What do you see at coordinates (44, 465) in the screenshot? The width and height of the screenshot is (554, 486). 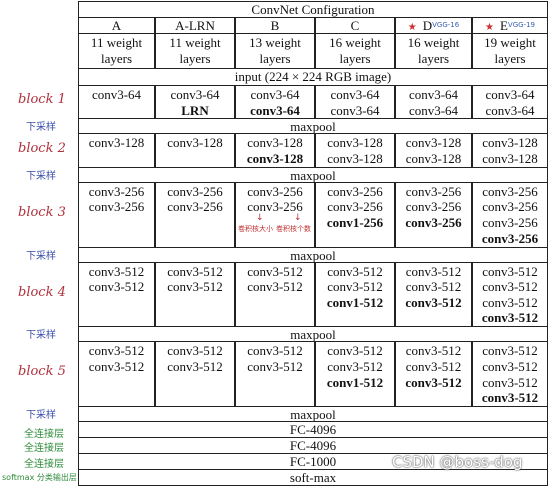 I see `fc-label: 全连接层` at bounding box center [44, 465].